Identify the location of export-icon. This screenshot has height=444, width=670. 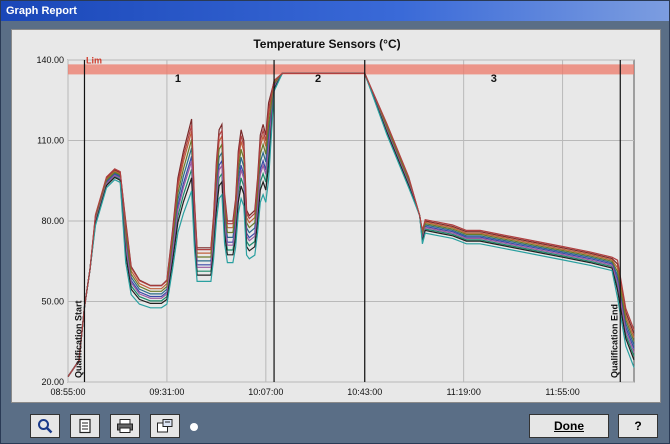
(165, 426).